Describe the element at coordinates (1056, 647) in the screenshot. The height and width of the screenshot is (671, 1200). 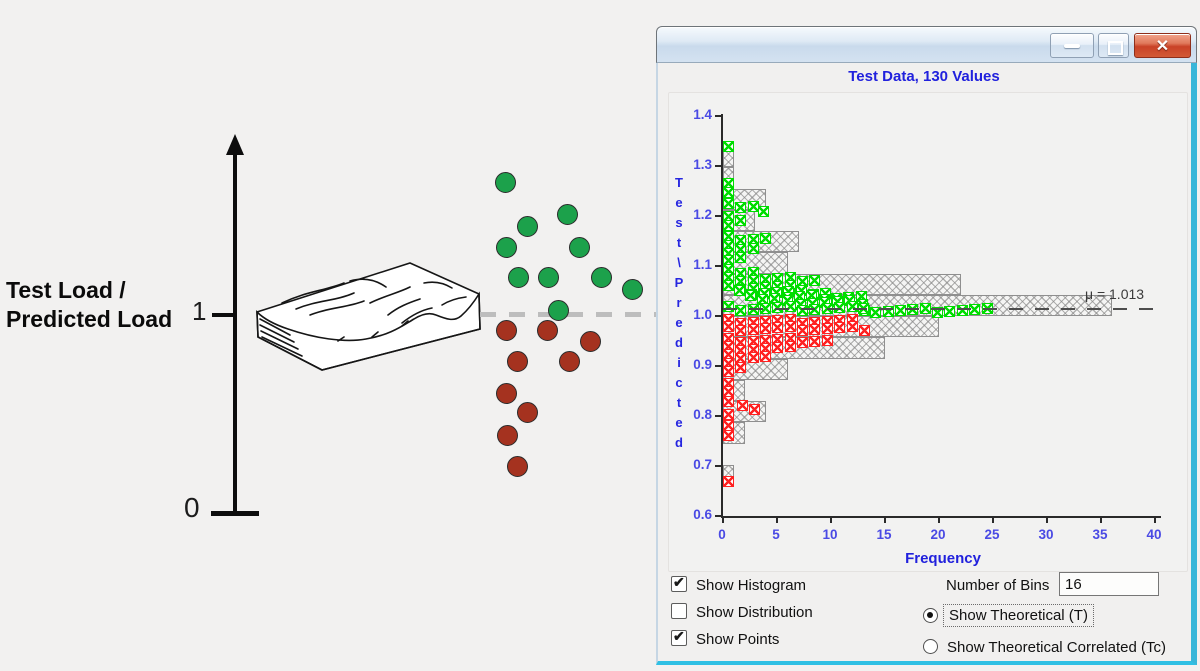
I see `radio-show-theoretical-correlated-label: Show Theoretical Correlated (Tc)` at that location.